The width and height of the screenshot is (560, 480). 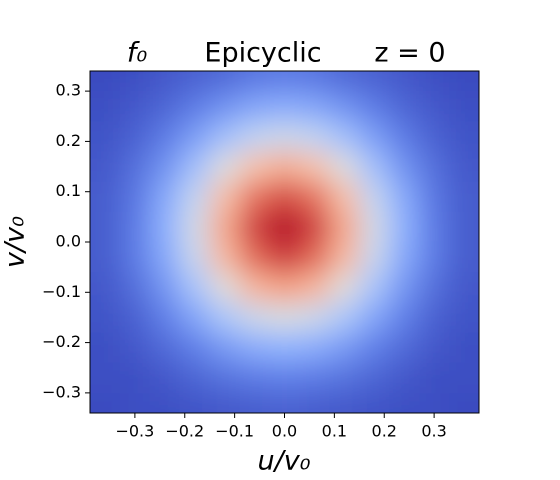 I want to click on x-tick-label: −0.3, so click(x=134, y=431).